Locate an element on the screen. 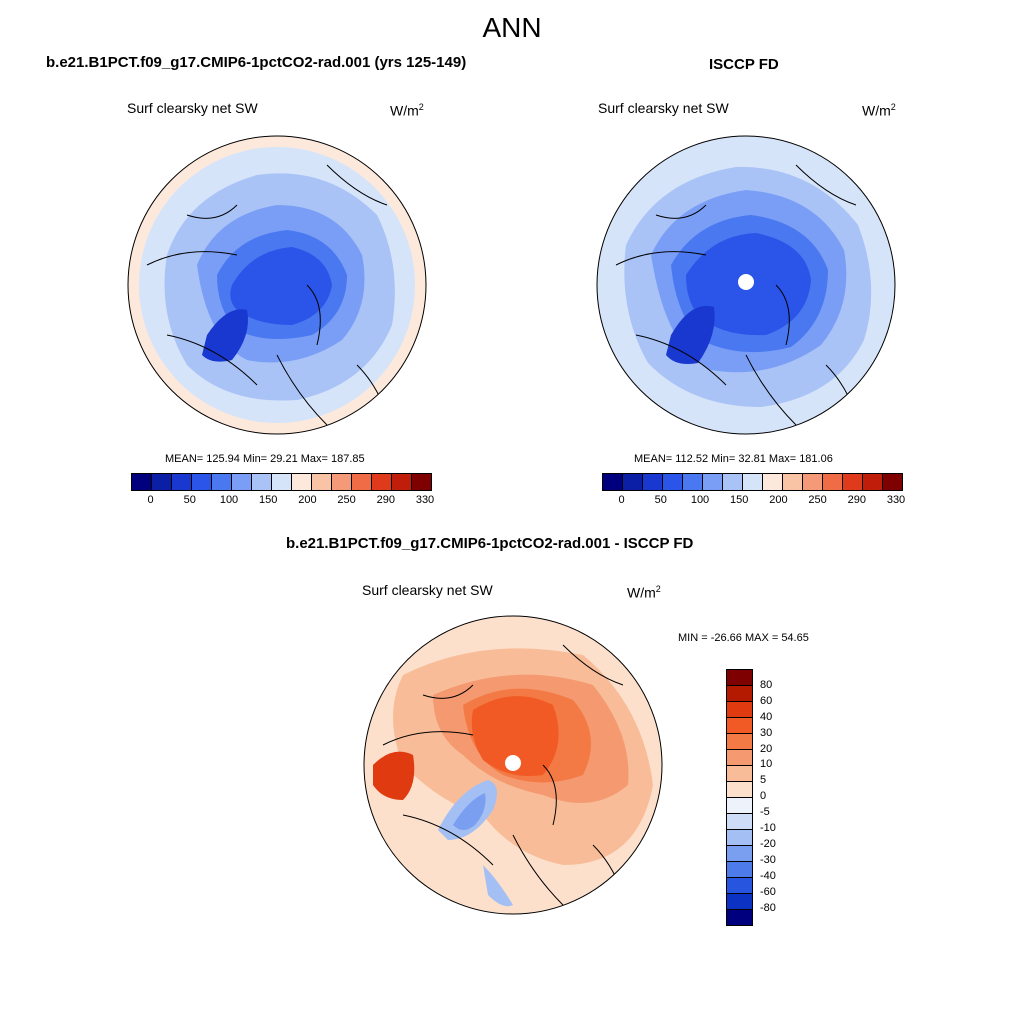 The height and width of the screenshot is (1024, 1024). left-colorbar-ticks: 0 50 100 150 200 250 290 330 is located at coordinates (512, 502).